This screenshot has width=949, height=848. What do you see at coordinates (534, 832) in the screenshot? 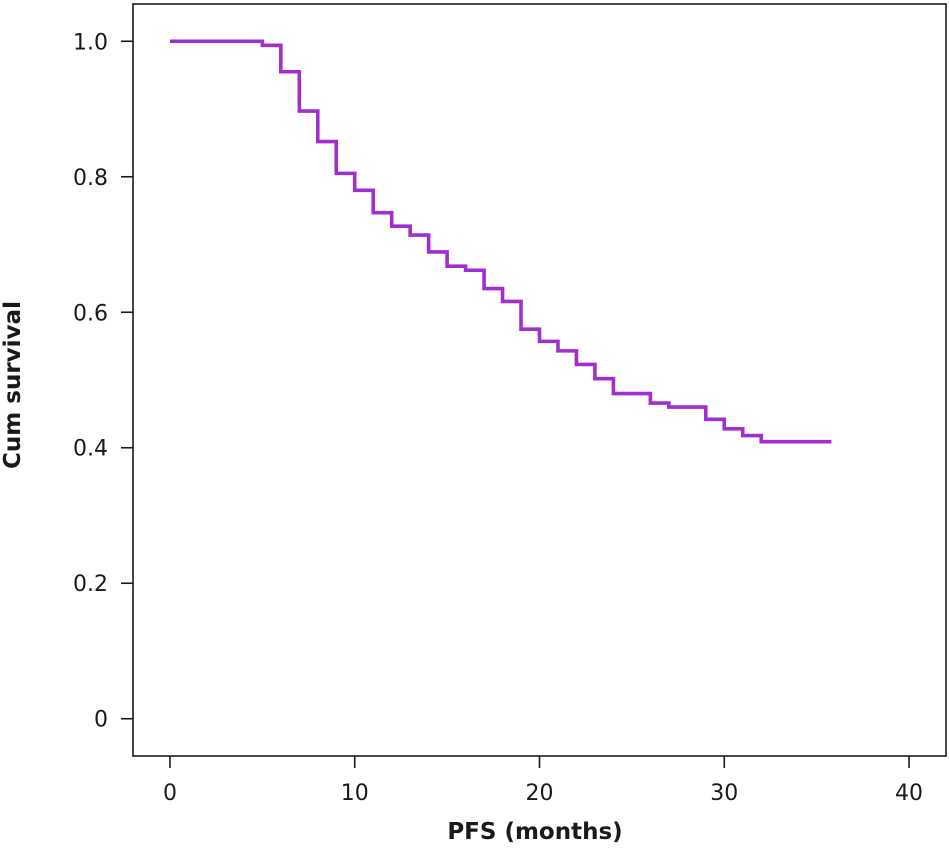
I see `x-axis-title: PFS (months)` at bounding box center [534, 832].